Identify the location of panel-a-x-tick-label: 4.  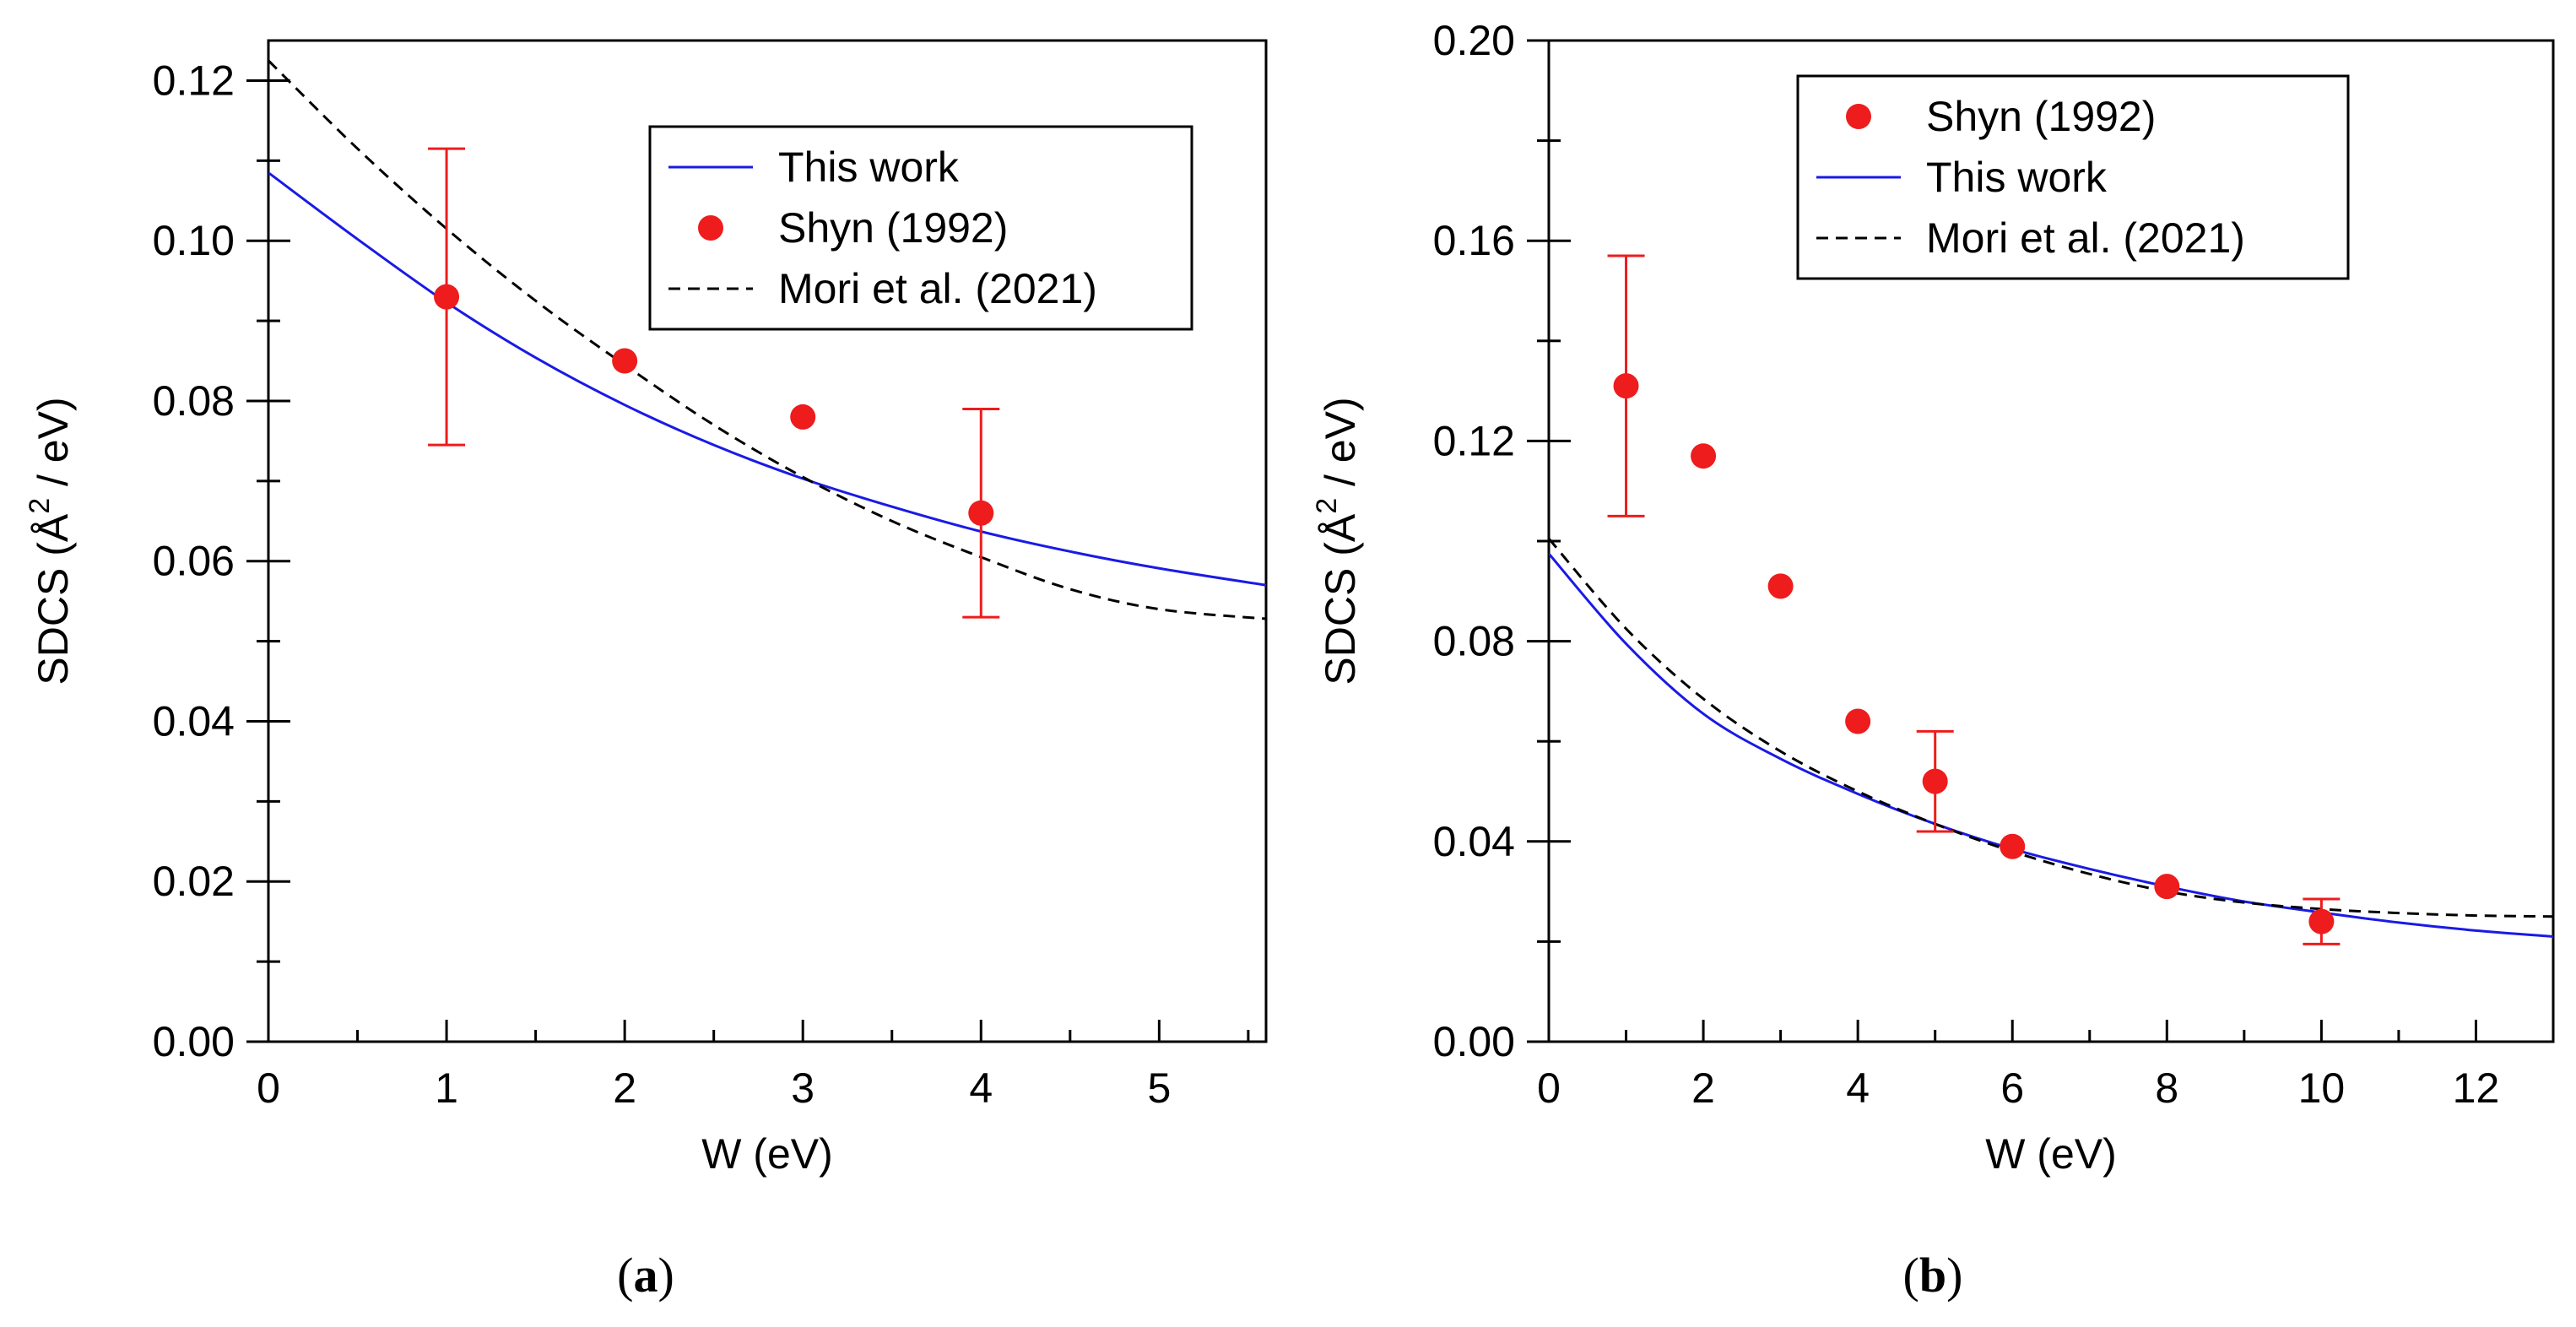
(981, 1088).